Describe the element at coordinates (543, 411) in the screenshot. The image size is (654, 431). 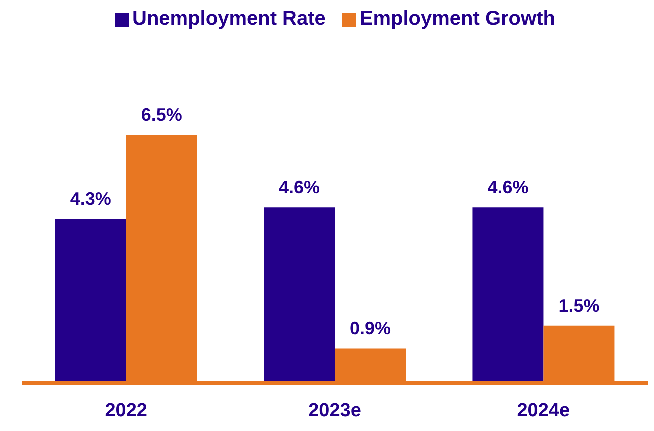
I see `x-tick-label: 2024e` at that location.